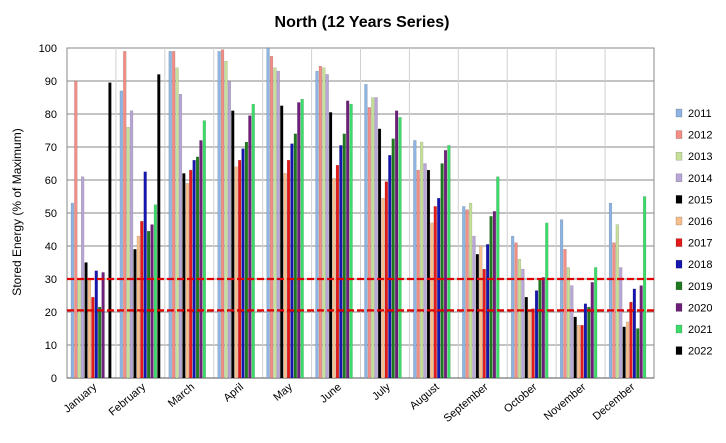  Describe the element at coordinates (614, 402) in the screenshot. I see `x-tick-label: December` at that location.